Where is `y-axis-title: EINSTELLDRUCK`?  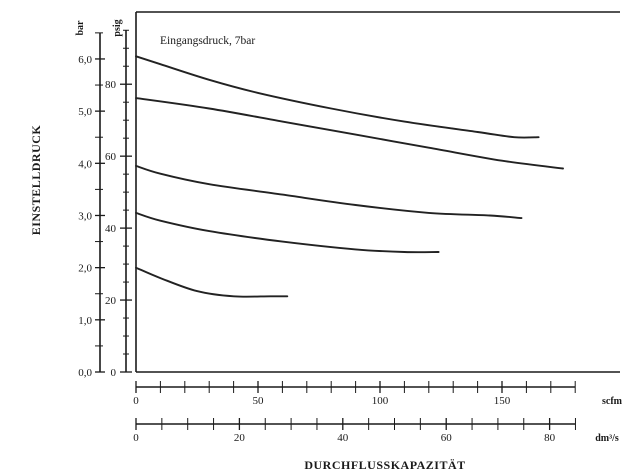 y-axis-title: EINSTELLDRUCK is located at coordinates (36, 180).